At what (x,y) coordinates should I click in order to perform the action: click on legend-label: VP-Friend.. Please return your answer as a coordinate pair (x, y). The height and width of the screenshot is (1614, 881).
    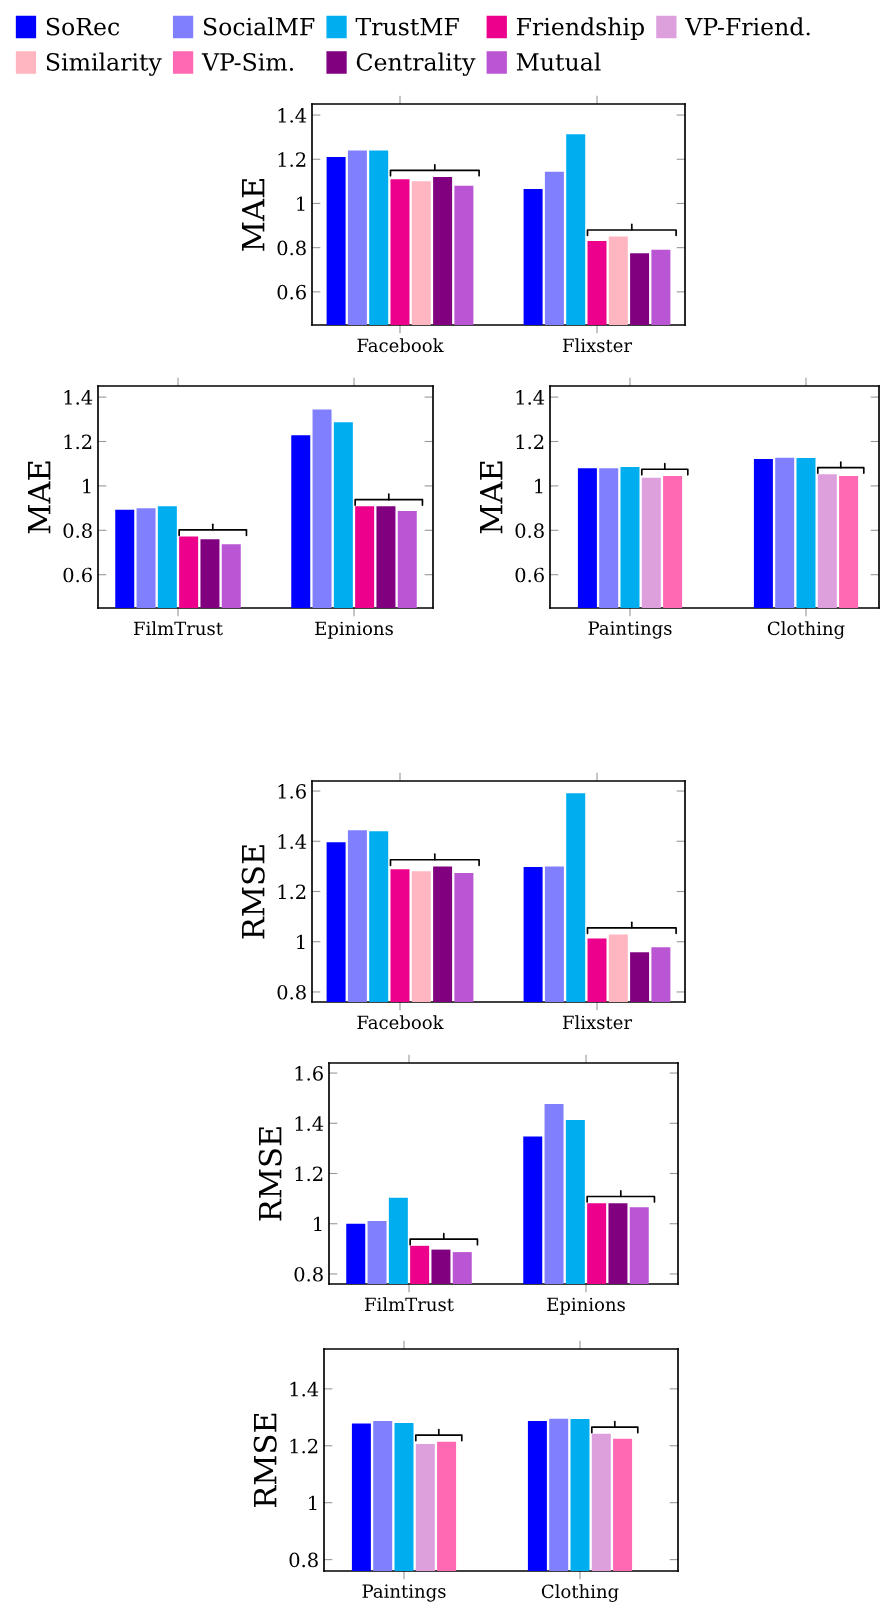
    Looking at the image, I should click on (747, 26).